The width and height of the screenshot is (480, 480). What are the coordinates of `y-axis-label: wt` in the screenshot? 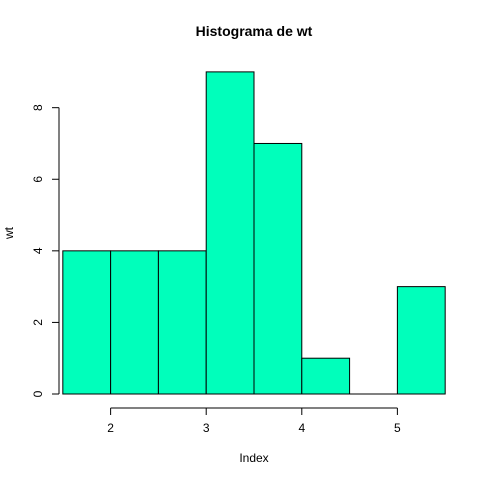 It's located at (9, 233).